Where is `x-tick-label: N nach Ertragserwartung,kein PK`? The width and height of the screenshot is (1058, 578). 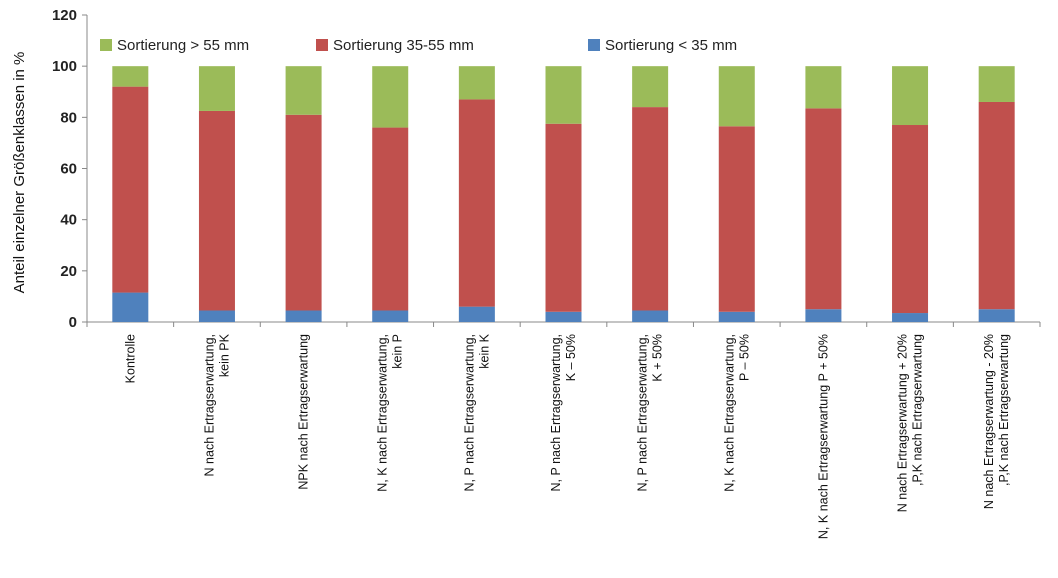 x-tick-label: N nach Ertragserwartung,kein PK is located at coordinates (216, 404).